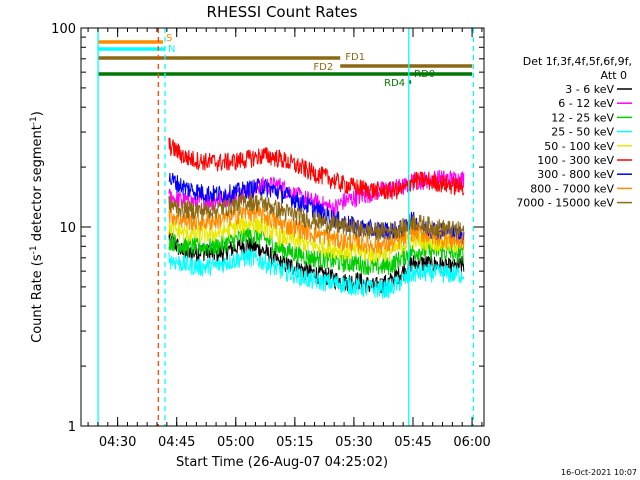 The width and height of the screenshot is (640, 480). What do you see at coordinates (294, 442) in the screenshot?
I see `x-tick-label: 05:15` at bounding box center [294, 442].